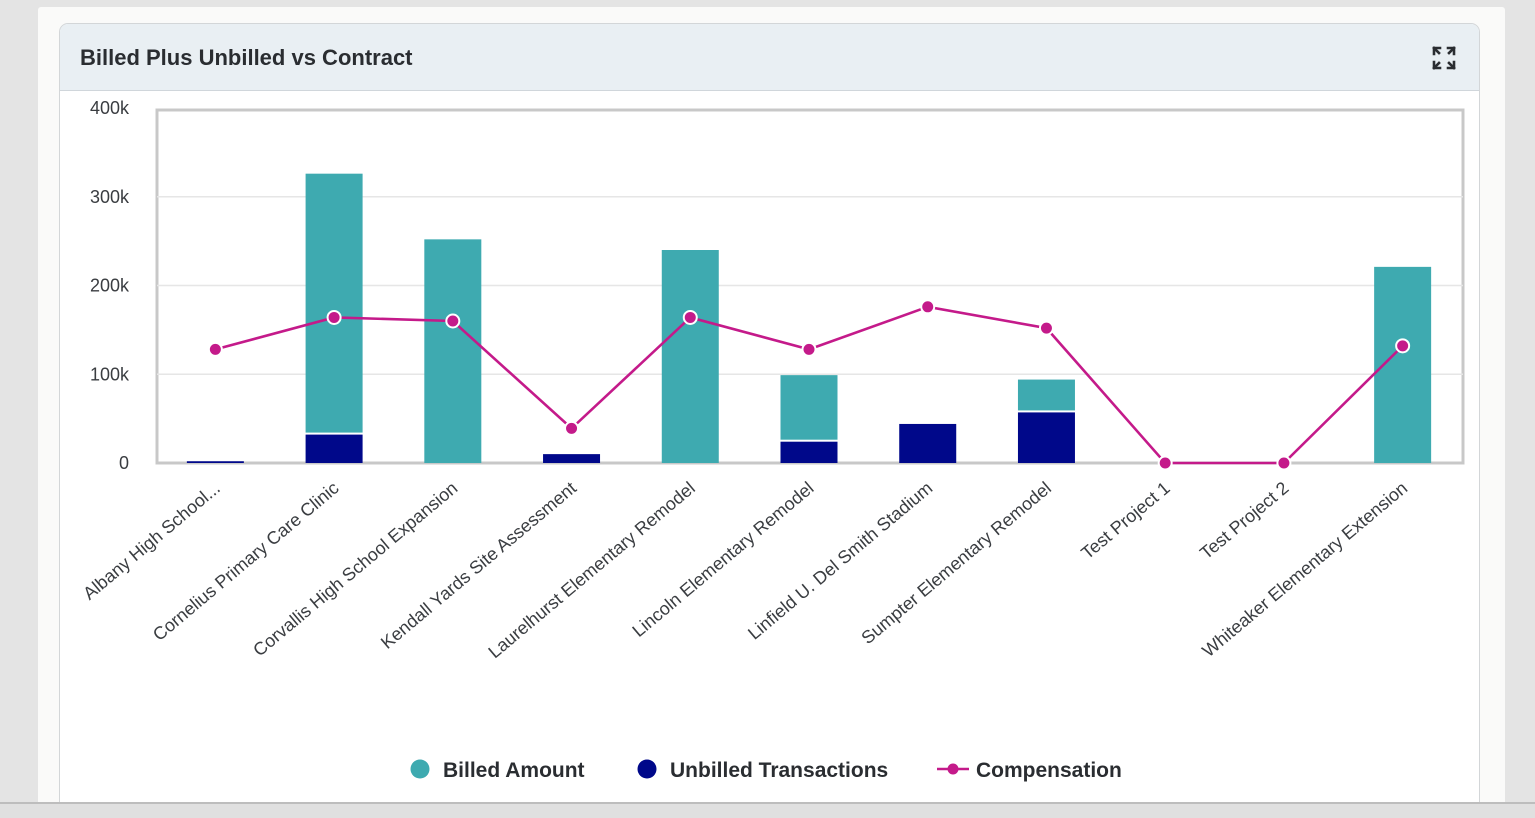 This screenshot has height=818, width=1535. What do you see at coordinates (514, 770) in the screenshot?
I see `legend-label: Billed Amount` at bounding box center [514, 770].